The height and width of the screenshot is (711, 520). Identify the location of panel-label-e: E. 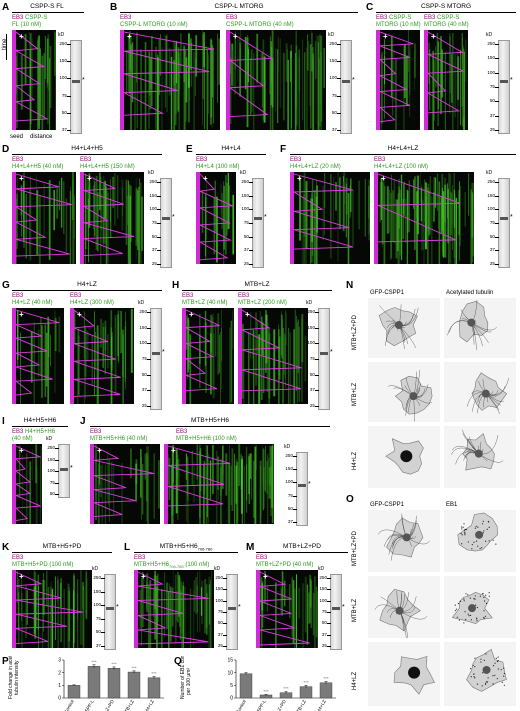
(189, 149).